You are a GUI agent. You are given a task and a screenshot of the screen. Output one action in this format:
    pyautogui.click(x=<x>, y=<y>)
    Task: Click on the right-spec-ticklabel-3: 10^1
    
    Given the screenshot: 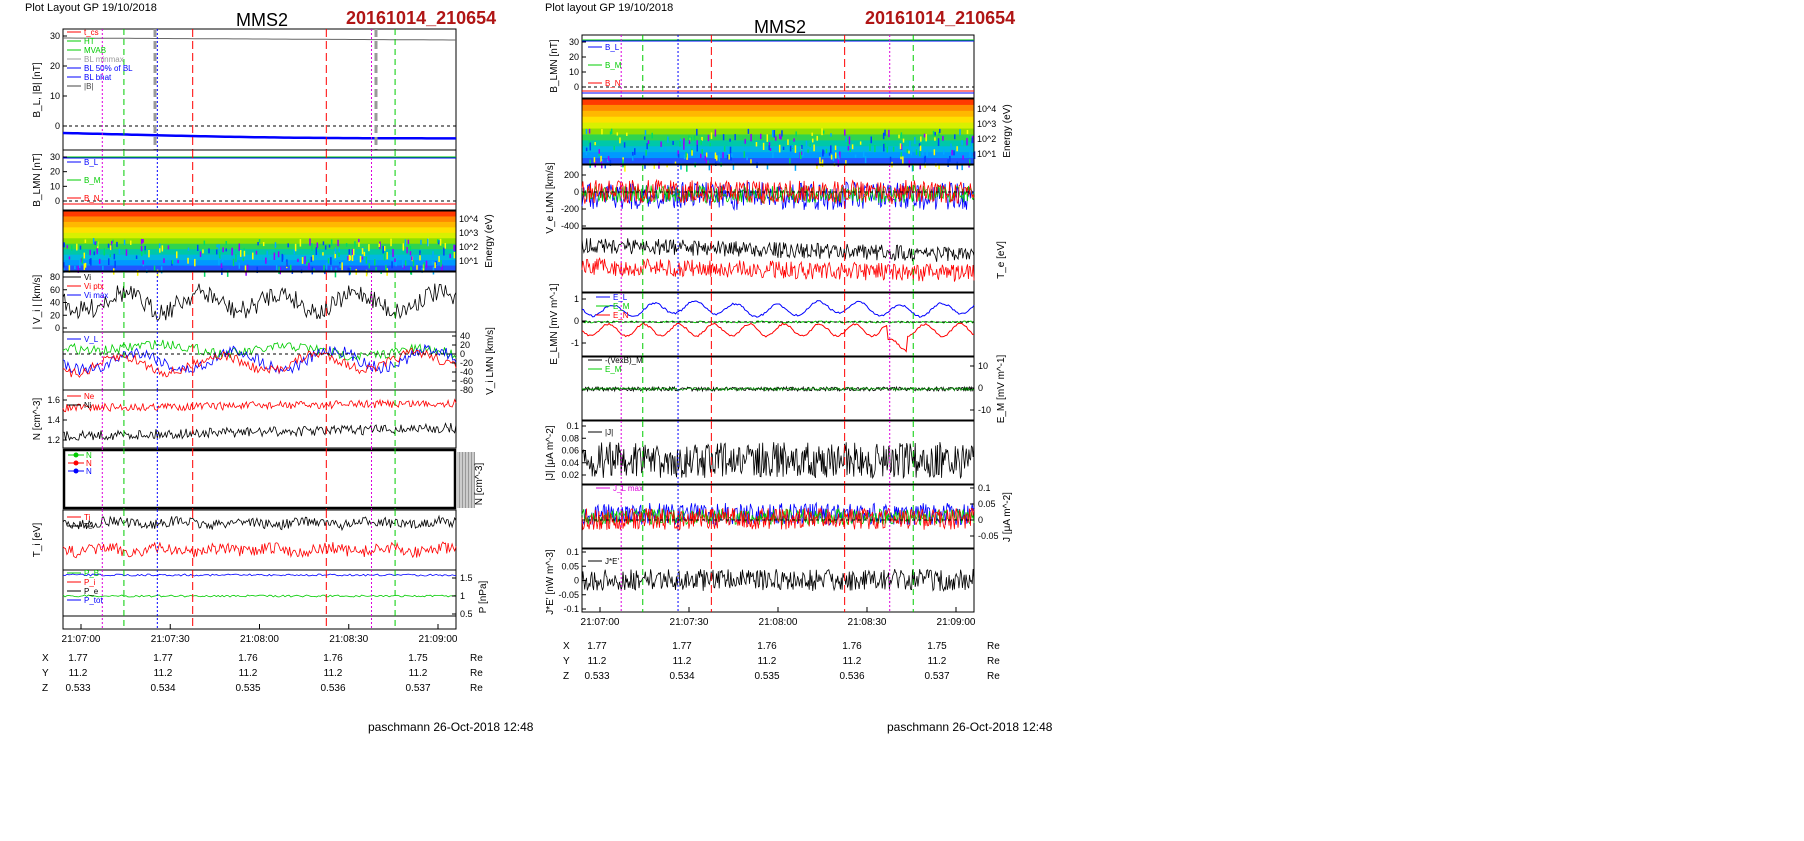 What is the action you would take?
    pyautogui.click(x=986, y=154)
    